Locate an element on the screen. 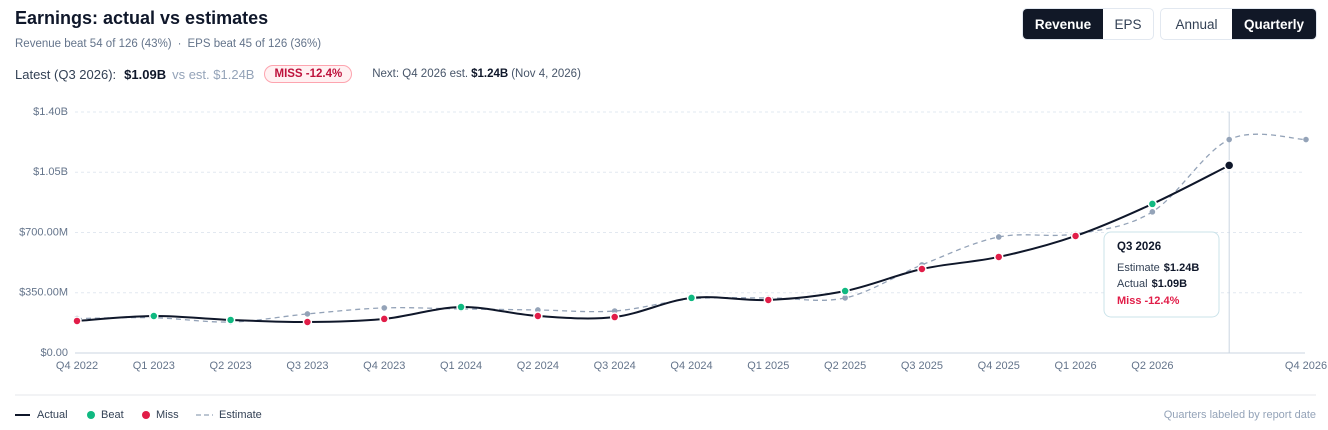 This screenshot has width=1328, height=430. x-tick-label: Q3 2023 is located at coordinates (307, 366).